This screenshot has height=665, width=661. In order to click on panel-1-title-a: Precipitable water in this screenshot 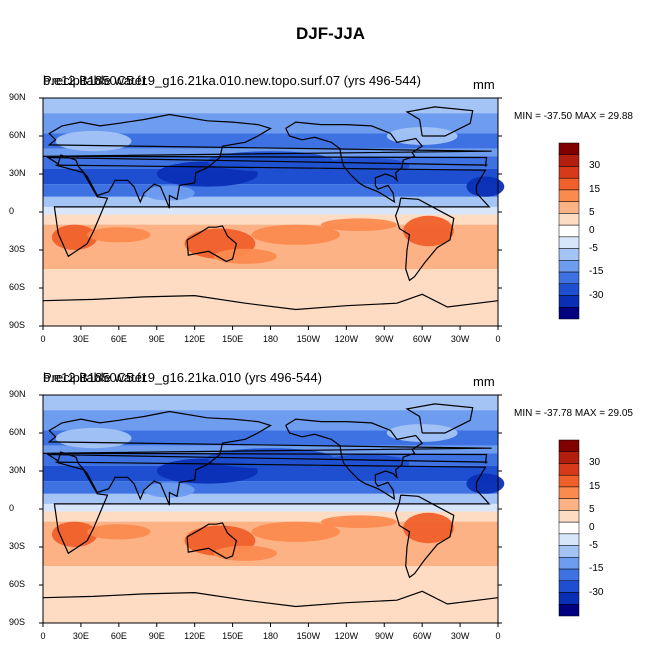, I will do `click(95, 80)`.